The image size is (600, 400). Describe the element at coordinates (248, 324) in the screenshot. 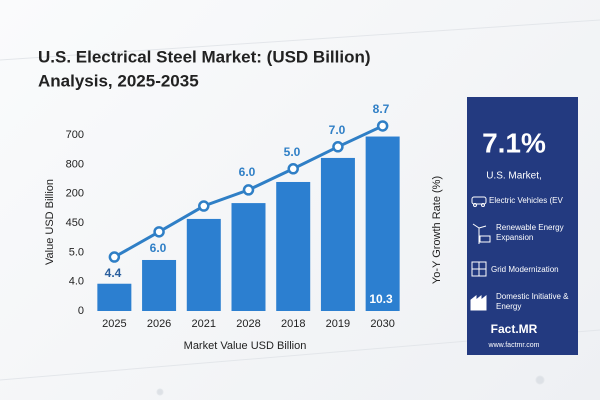

I see `x-tick-label: 2028` at that location.